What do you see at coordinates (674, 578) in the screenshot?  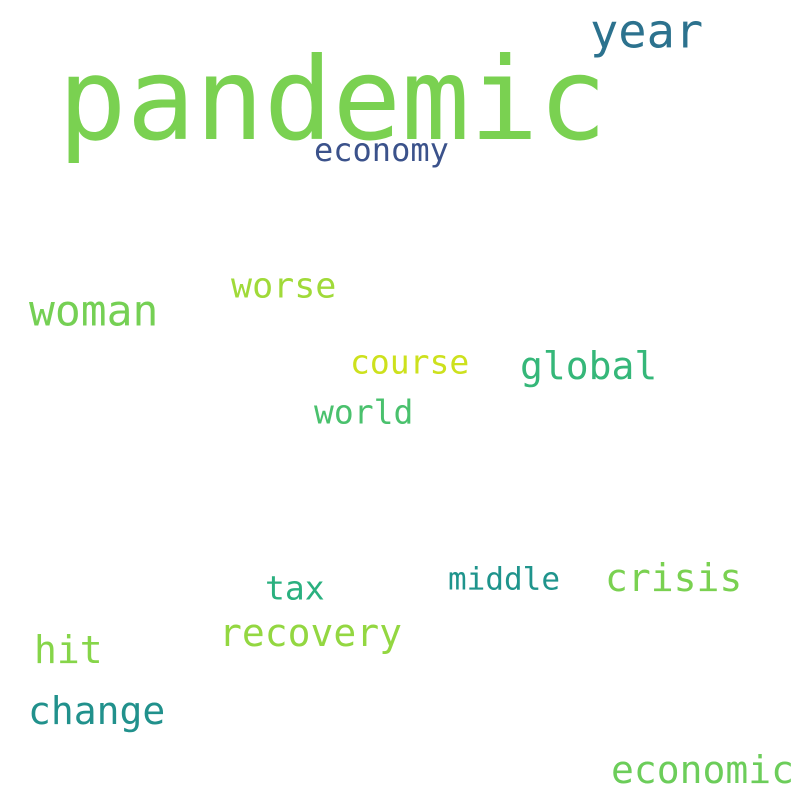 I see `word-crisis: crisis` at bounding box center [674, 578].